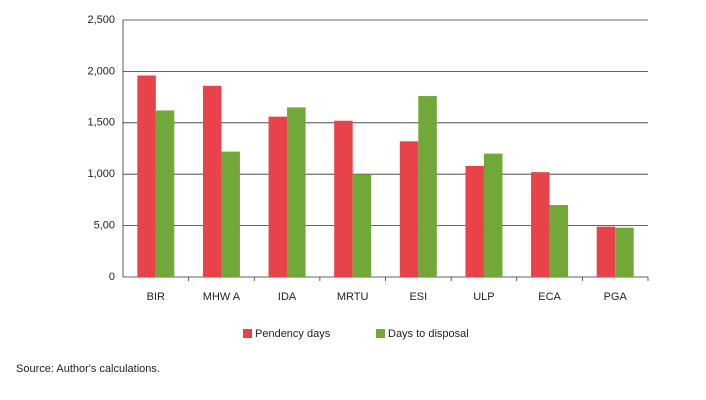 The width and height of the screenshot is (706, 400). Describe the element at coordinates (156, 297) in the screenshot. I see `x-tick-label: BIR` at that location.